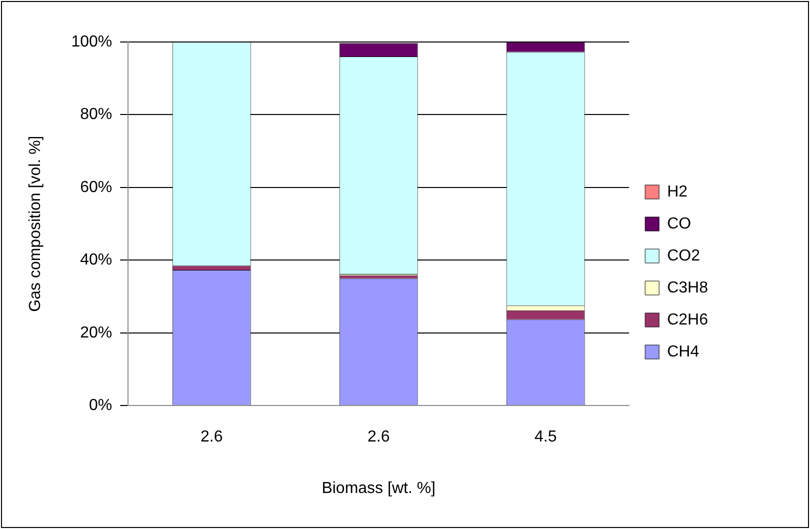 This screenshot has height=529, width=810. Describe the element at coordinates (545, 437) in the screenshot. I see `x-tick-label: 4.5` at that location.